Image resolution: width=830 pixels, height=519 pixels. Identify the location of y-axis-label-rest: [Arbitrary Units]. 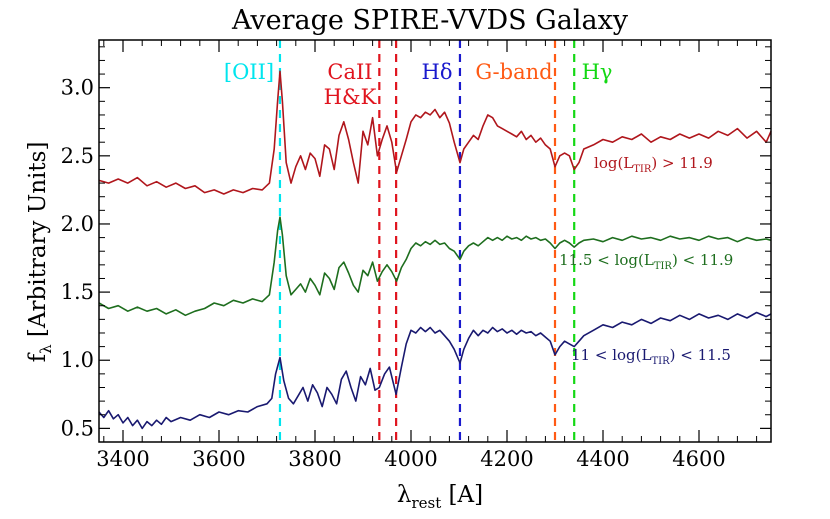
(38, 243).